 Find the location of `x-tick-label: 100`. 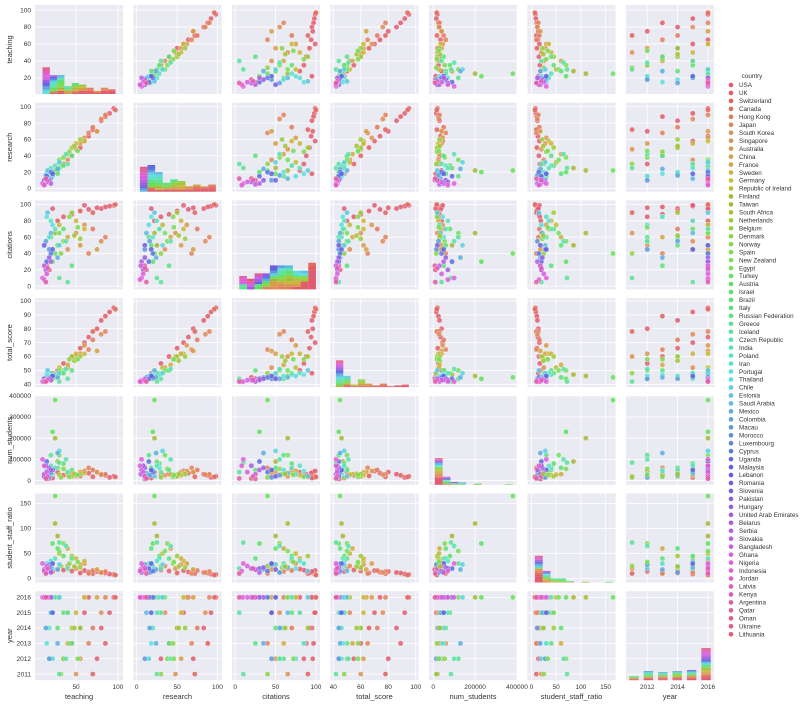

x-tick-label: 100 is located at coordinates (580, 687).